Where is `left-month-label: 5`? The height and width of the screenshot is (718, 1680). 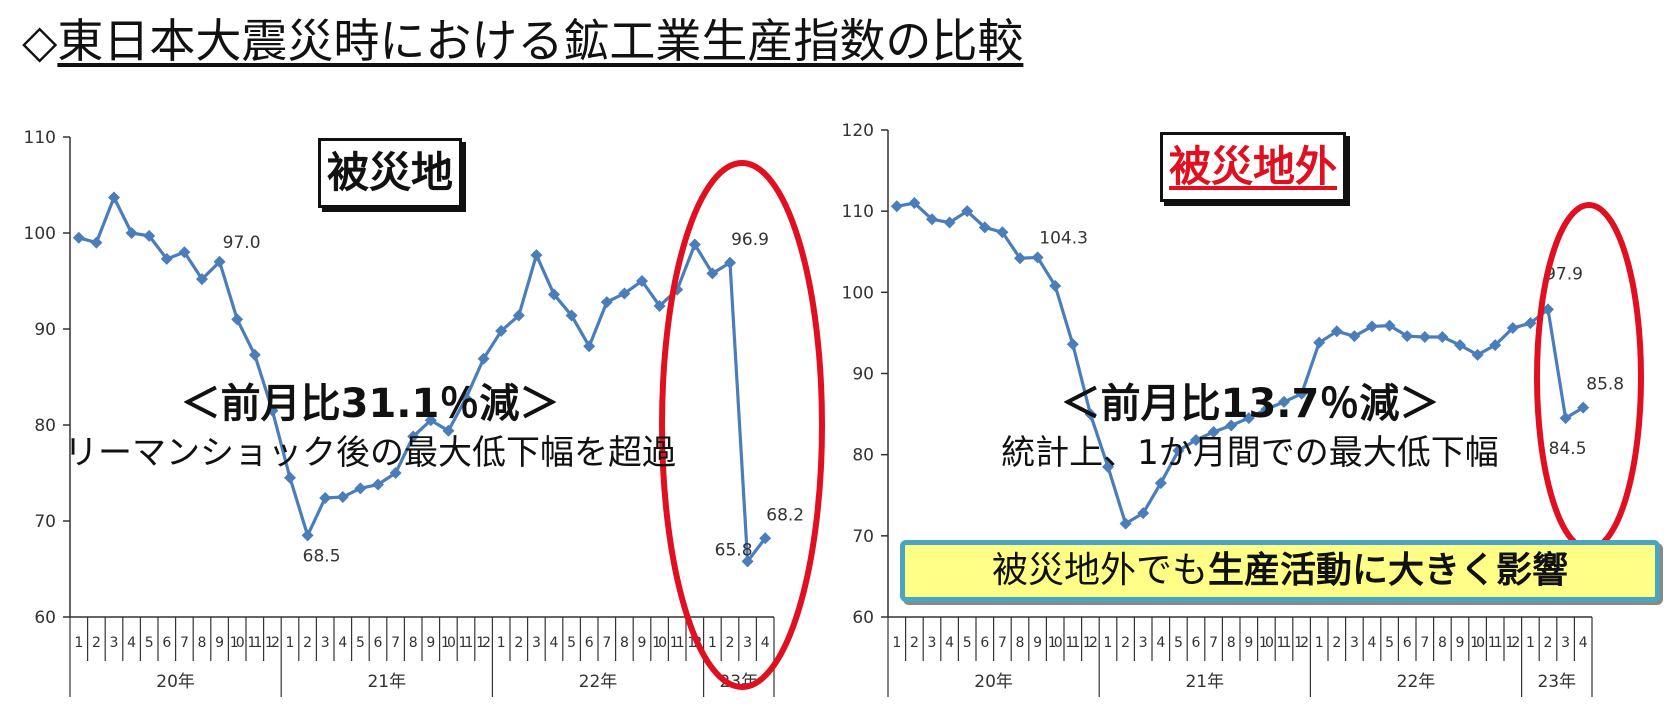
left-month-label: 5 is located at coordinates (571, 643).